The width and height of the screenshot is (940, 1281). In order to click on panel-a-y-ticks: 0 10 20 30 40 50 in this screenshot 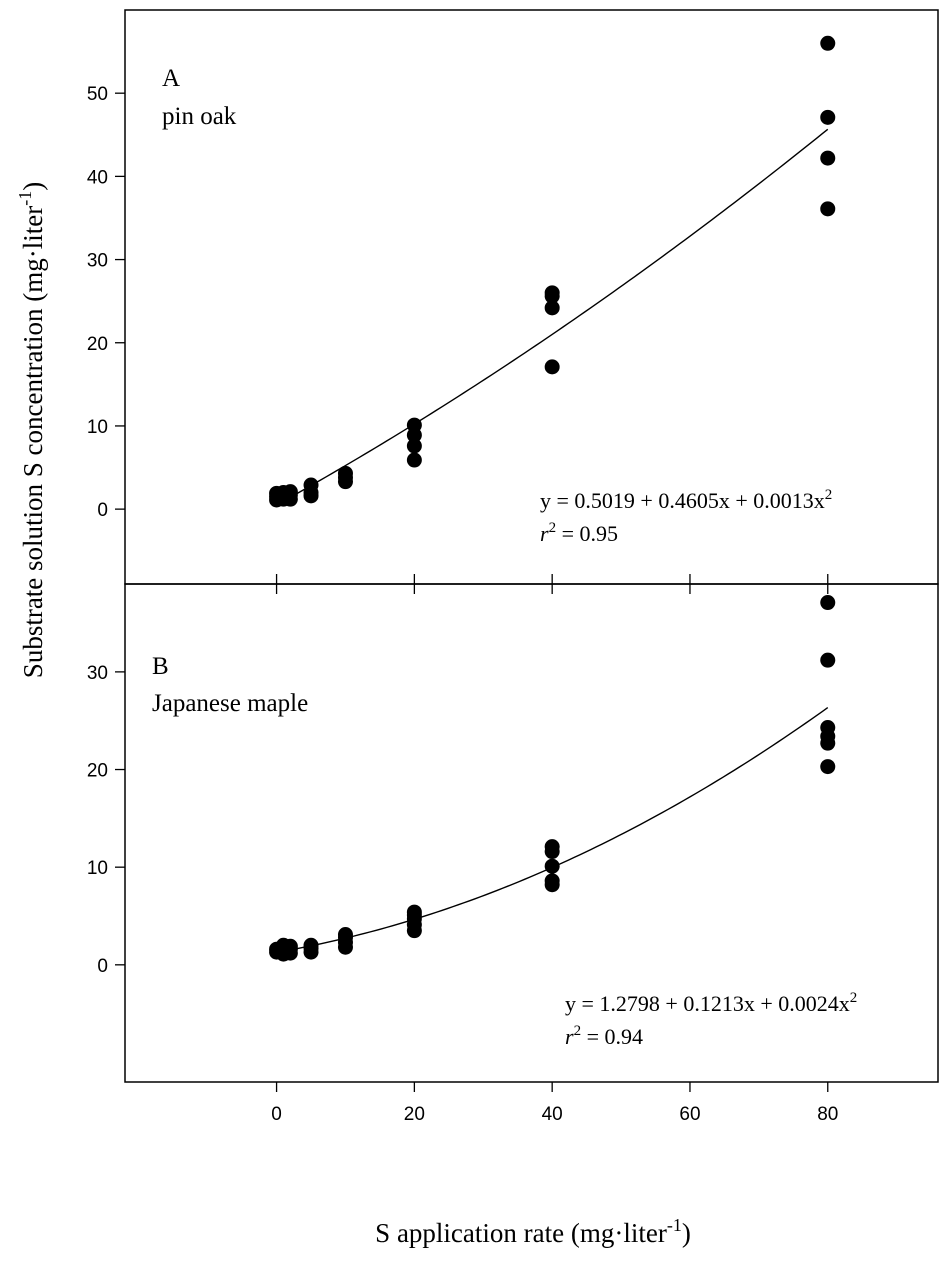, I will do `click(106, 302)`.